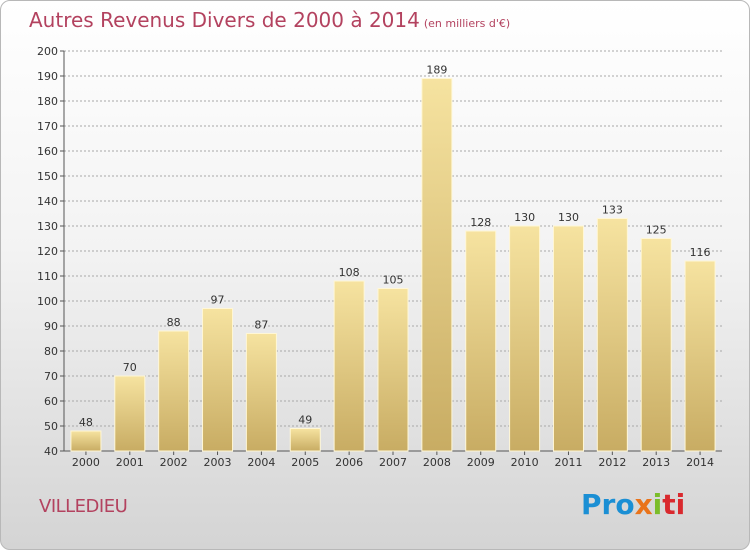 Image resolution: width=750 pixels, height=550 pixels. Describe the element at coordinates (612, 462) in the screenshot. I see `x-tick-label: 2012` at that location.